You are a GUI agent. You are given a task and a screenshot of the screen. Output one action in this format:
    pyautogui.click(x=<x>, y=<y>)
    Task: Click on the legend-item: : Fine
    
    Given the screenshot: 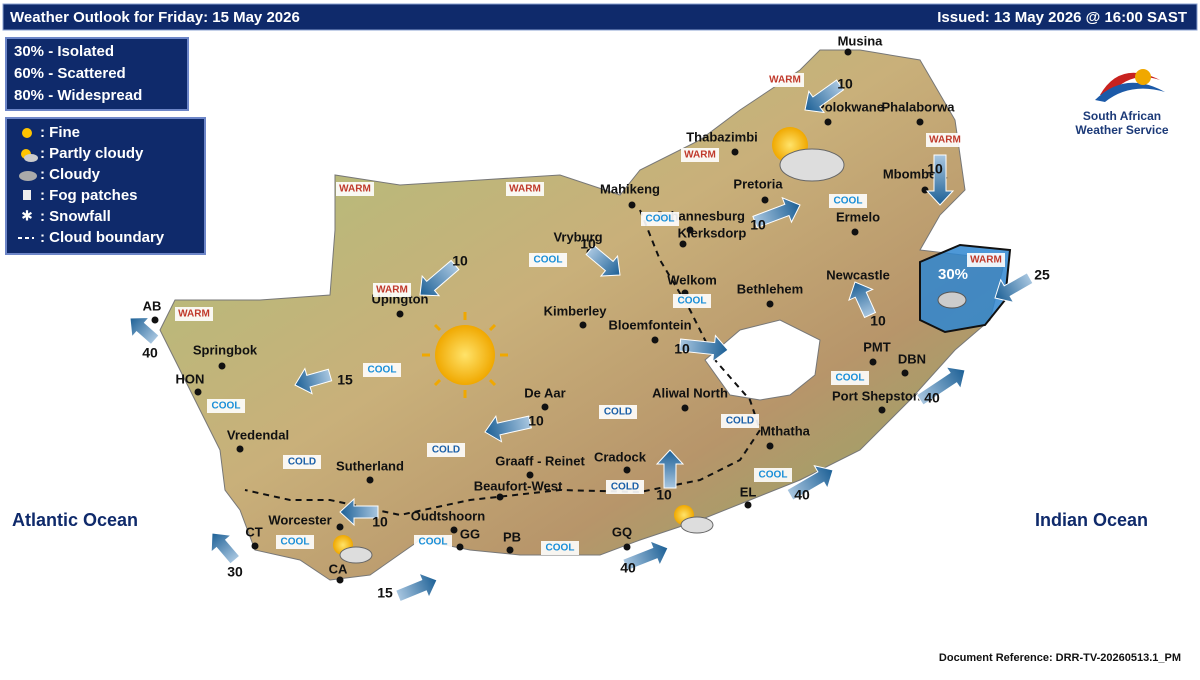 What is the action you would take?
    pyautogui.click(x=60, y=132)
    